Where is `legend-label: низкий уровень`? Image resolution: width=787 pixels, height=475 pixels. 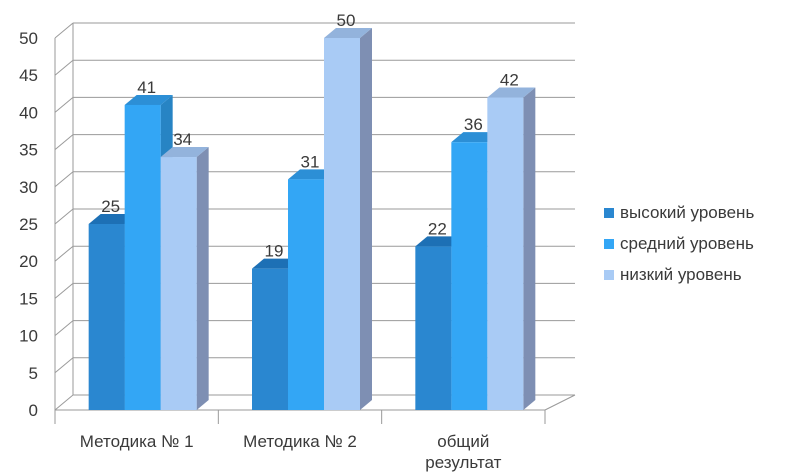
legend-label: низкий уровень is located at coordinates (681, 274).